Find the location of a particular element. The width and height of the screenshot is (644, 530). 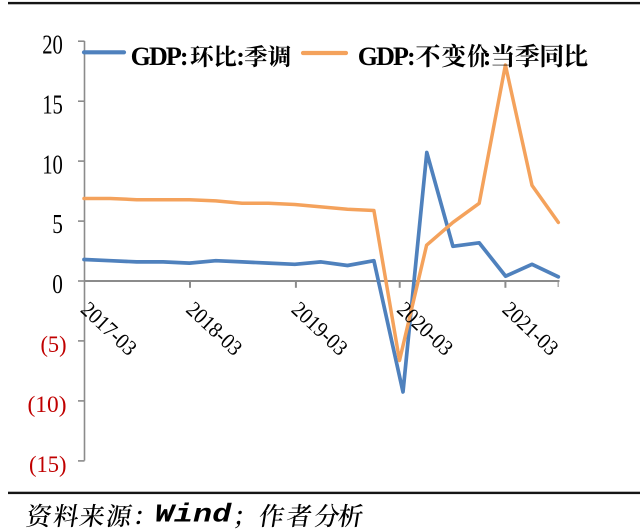

svg-text: 10 is located at coordinates (52, 164).